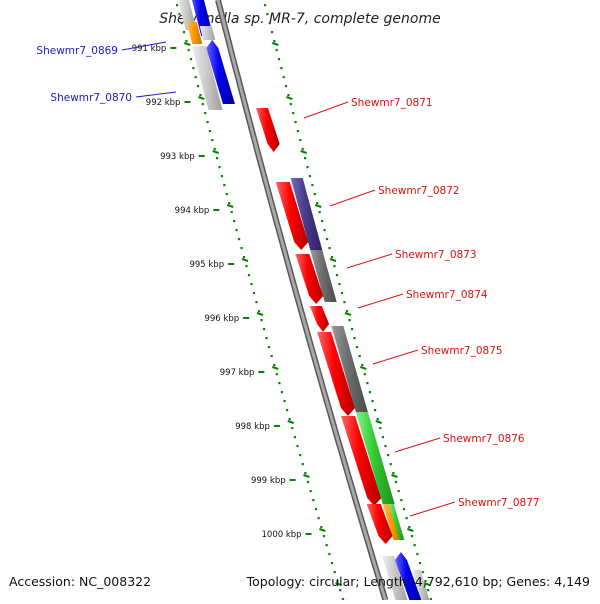 Image resolution: width=600 pixels, height=604 pixels. Describe the element at coordinates (349, 369) in the screenshot. I see `gene-gray-0875b` at that location.